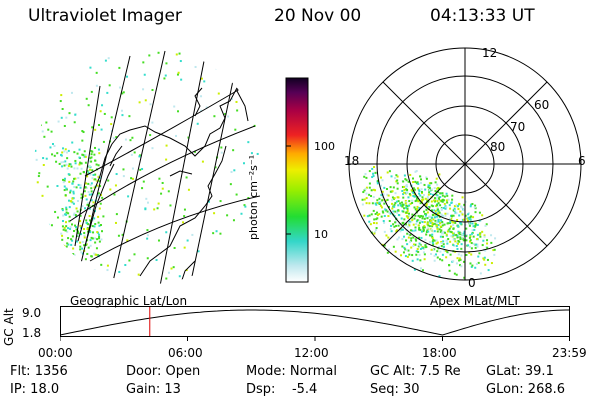 This screenshot has height=400, width=600. Describe the element at coordinates (324, 146) in the screenshot. I see `colorbar-tick-100: 100` at that location.